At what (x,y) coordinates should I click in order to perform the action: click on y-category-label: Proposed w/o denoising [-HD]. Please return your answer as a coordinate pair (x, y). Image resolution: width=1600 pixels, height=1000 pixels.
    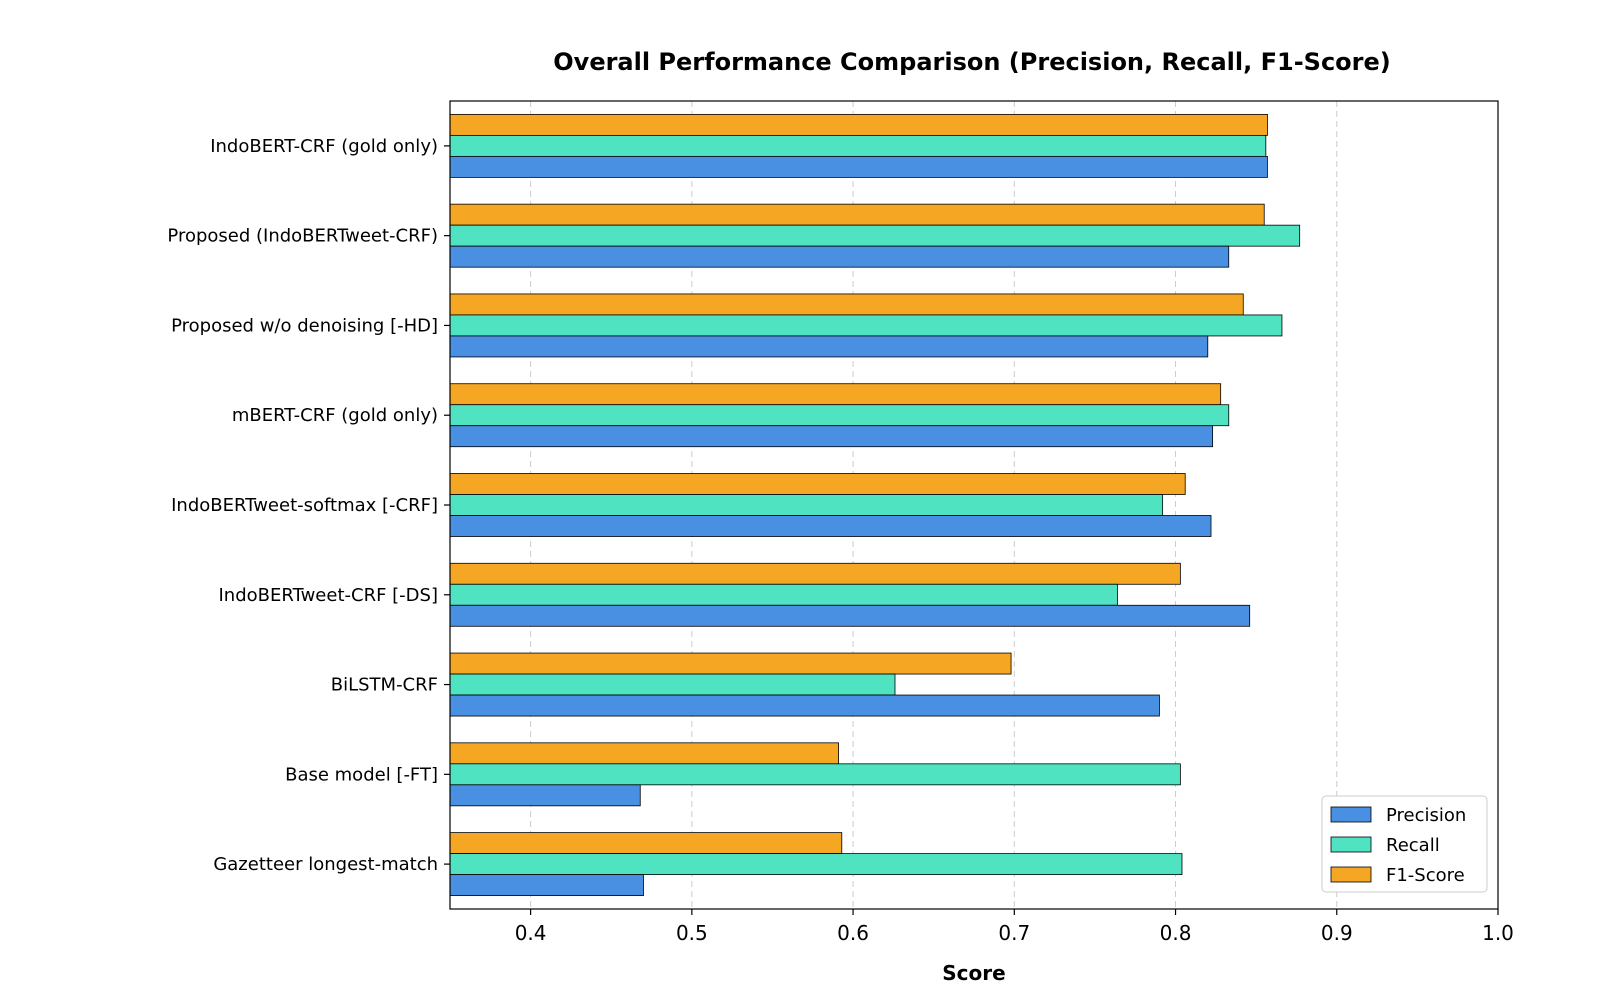
    Looking at the image, I should click on (304, 325).